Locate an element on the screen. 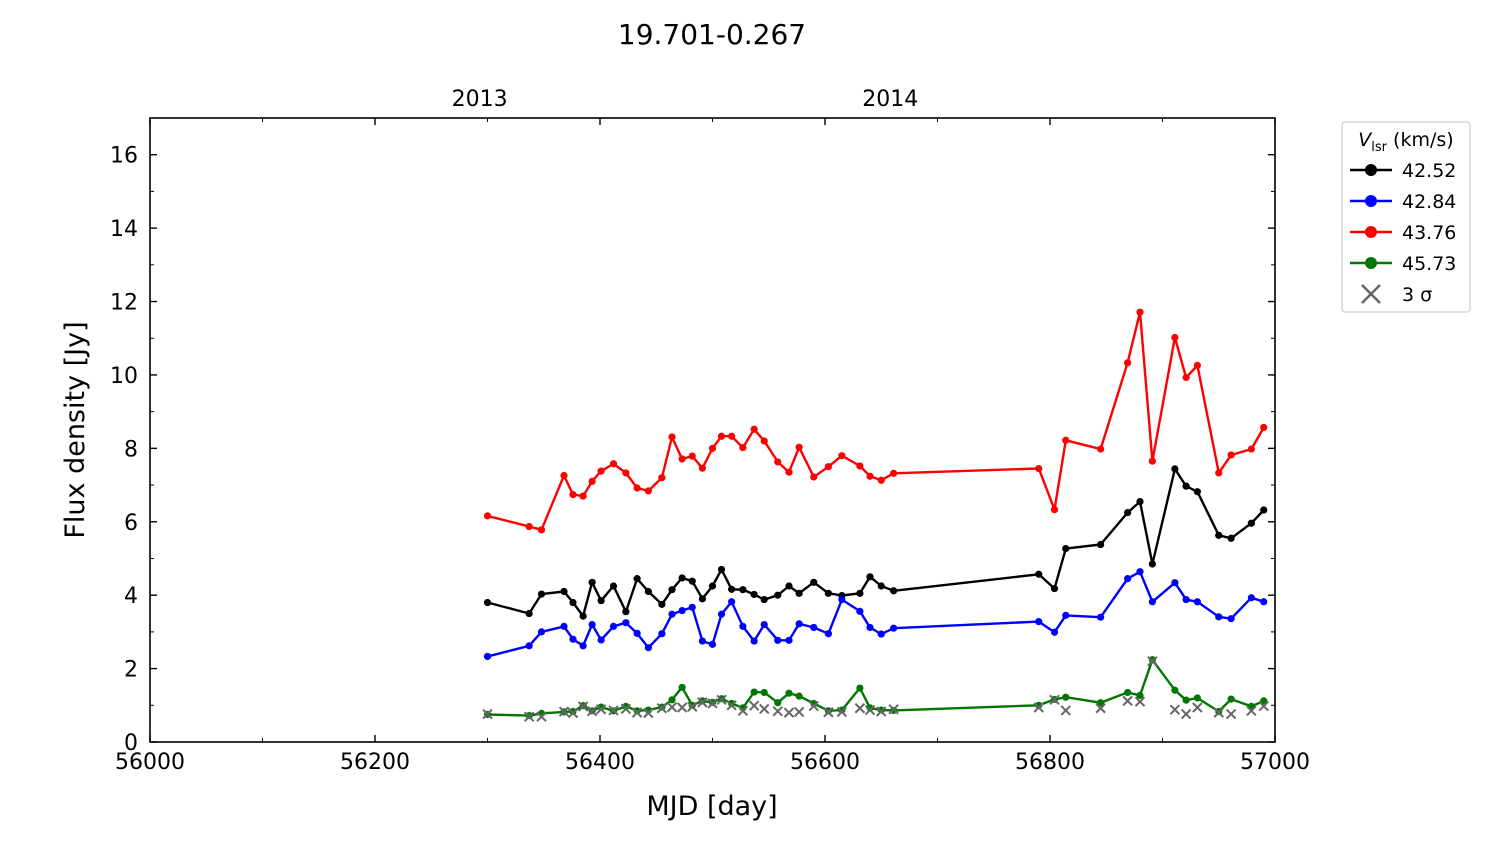  legend: Vlsr (km/s) 42.52 42.84 43.76 45.73 3 σ is located at coordinates (1406, 217).